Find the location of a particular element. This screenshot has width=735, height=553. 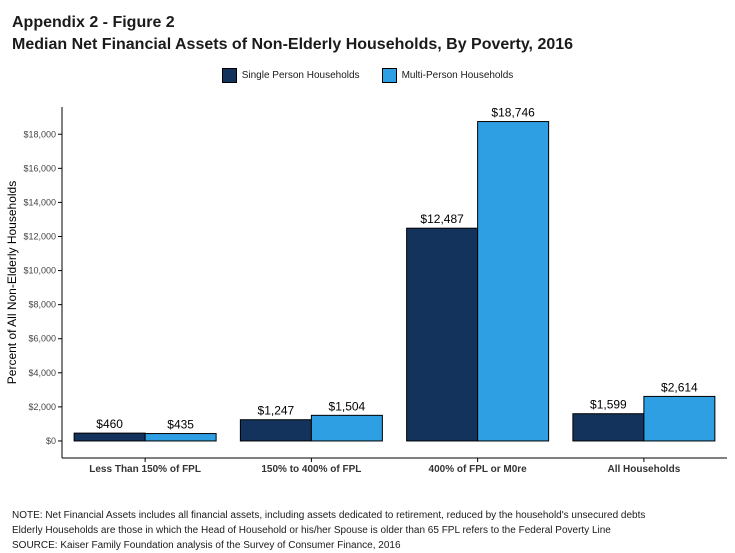

data-label: $12,487 is located at coordinates (442, 219).